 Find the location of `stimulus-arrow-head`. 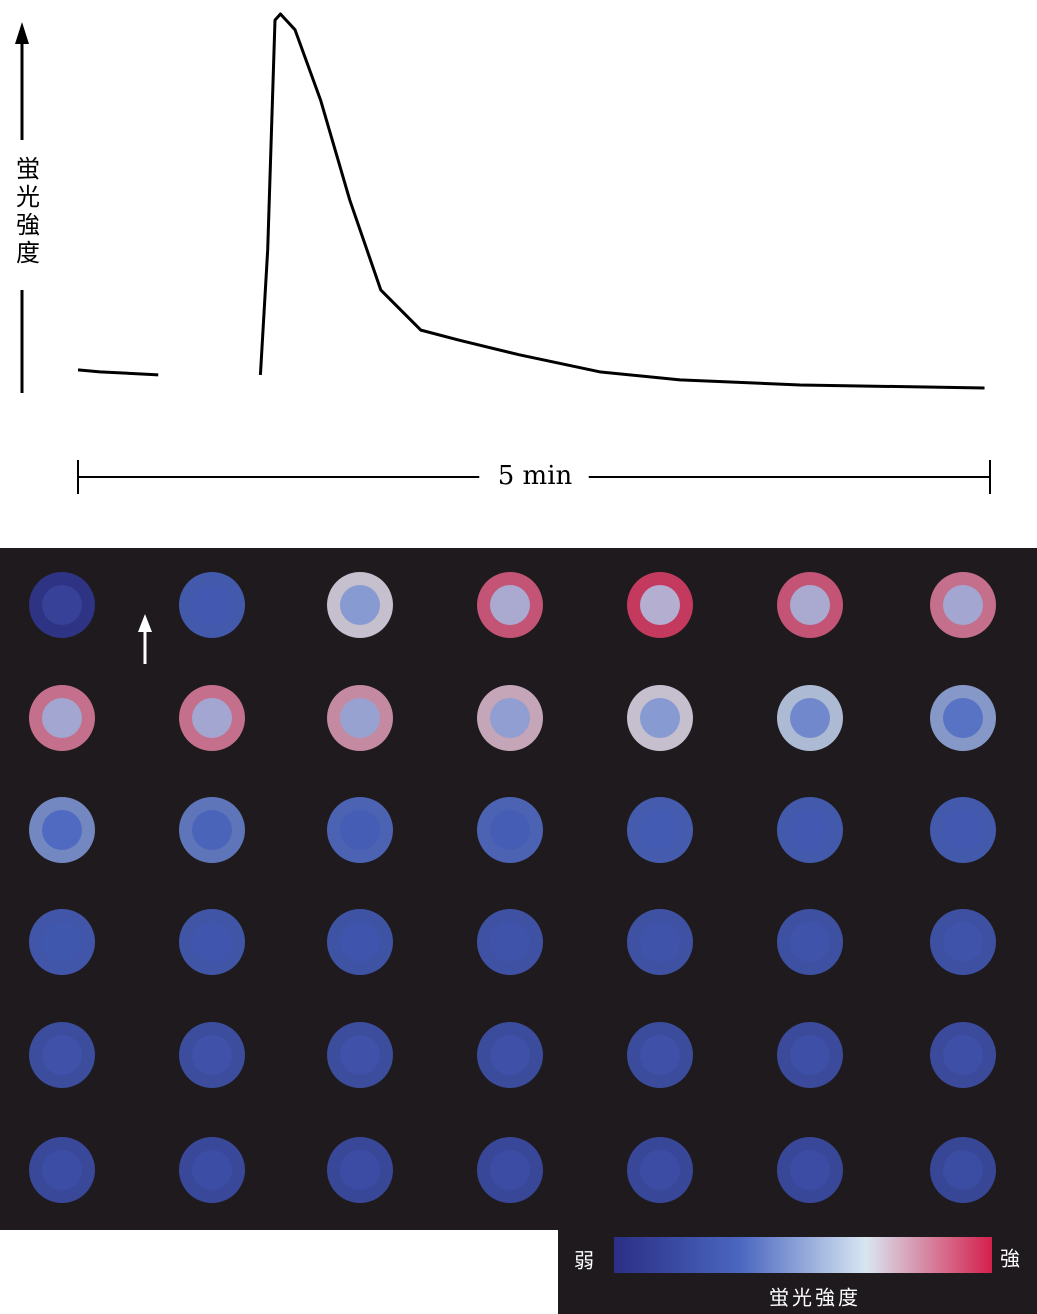

stimulus-arrow-head is located at coordinates (145, 623).